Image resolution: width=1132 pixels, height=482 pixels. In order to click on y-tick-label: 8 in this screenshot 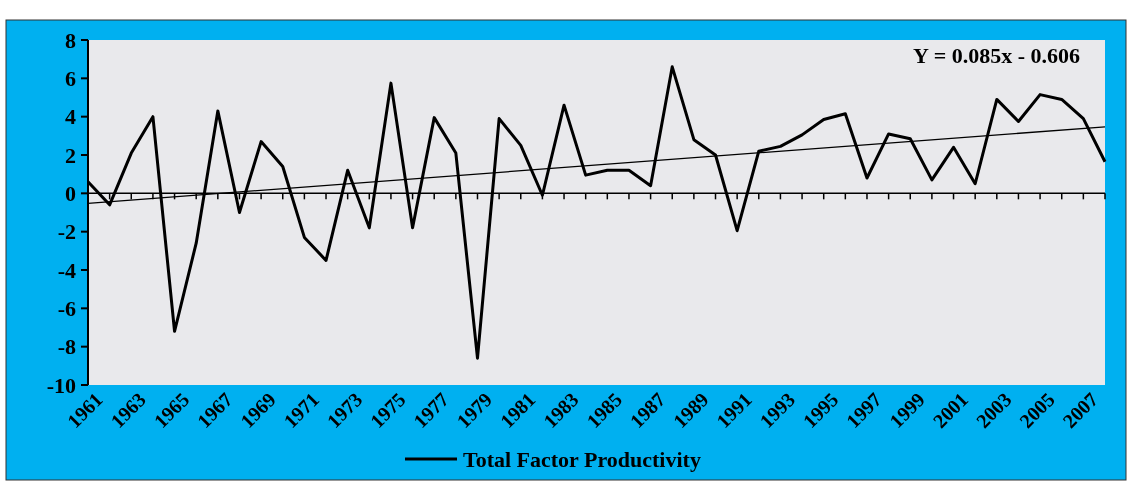, I will do `click(70, 40)`.